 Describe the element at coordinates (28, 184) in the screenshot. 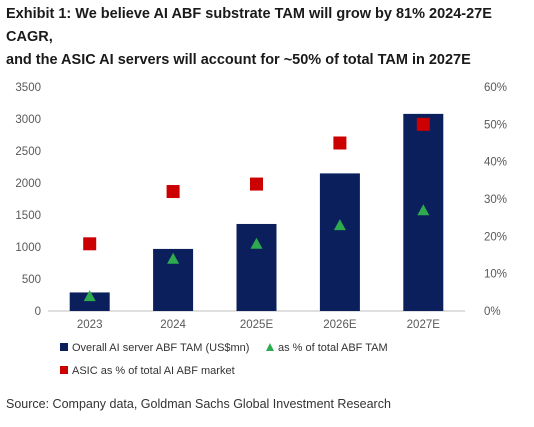

I see `left-axis-tick-label: 2000` at that location.